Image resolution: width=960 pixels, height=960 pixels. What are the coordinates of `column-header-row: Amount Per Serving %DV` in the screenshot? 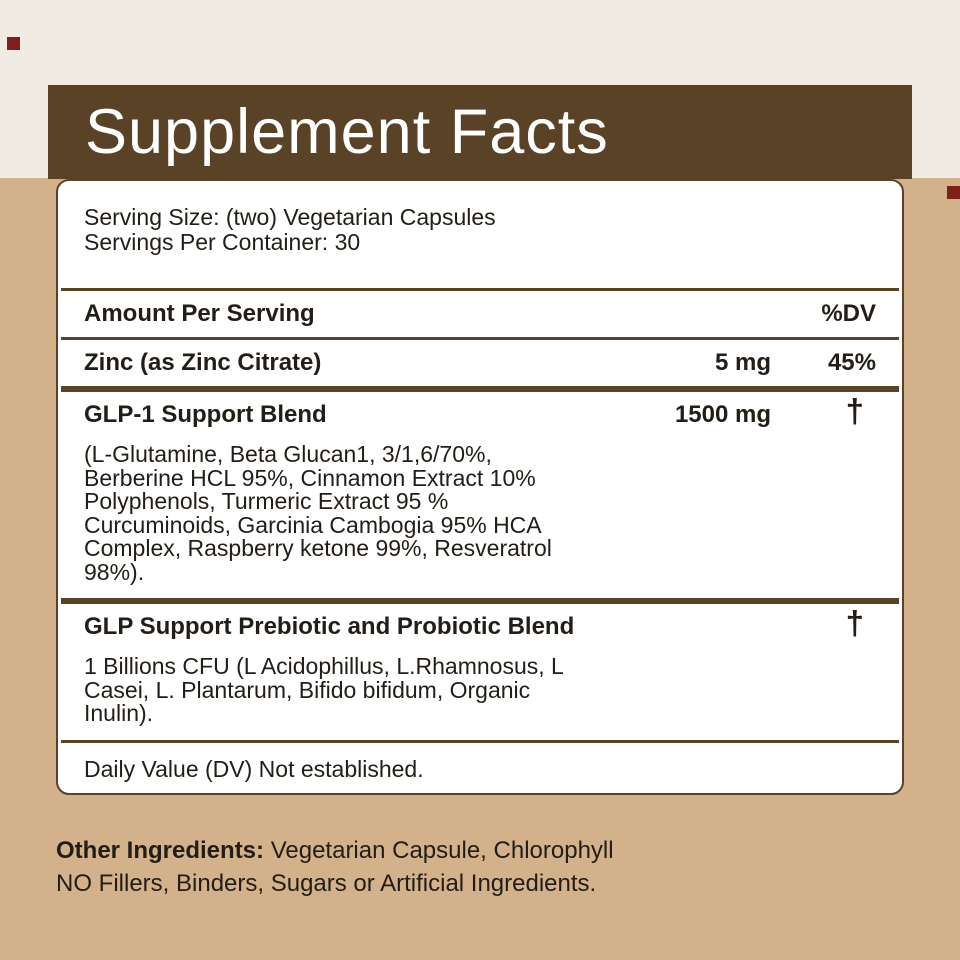 It's located at (480, 314).